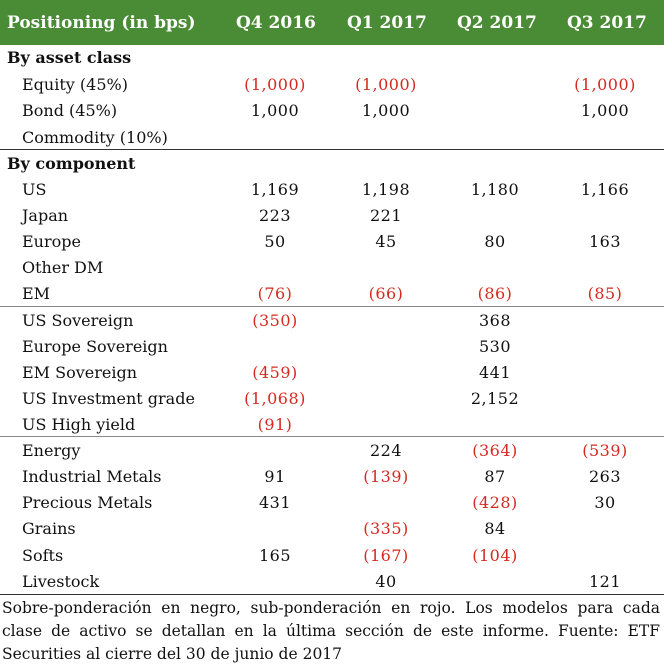  What do you see at coordinates (63, 267) in the screenshot?
I see `row-label: Other DM` at bounding box center [63, 267].